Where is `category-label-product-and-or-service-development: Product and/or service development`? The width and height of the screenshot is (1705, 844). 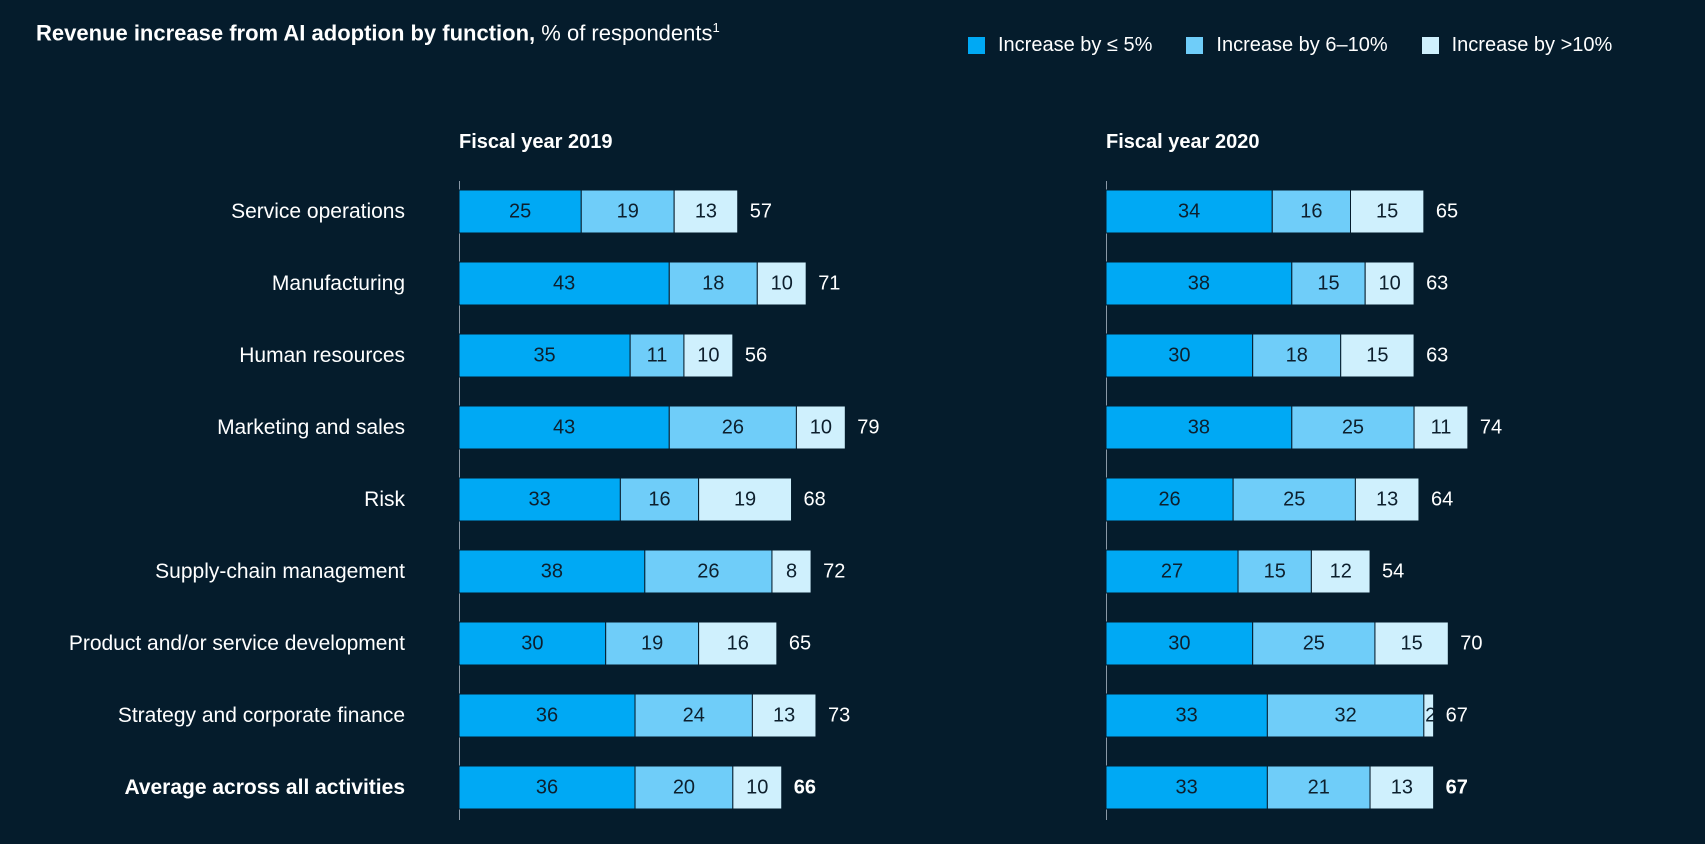 category-label-product-and-or-service-development: Product and/or service development is located at coordinates (237, 643).